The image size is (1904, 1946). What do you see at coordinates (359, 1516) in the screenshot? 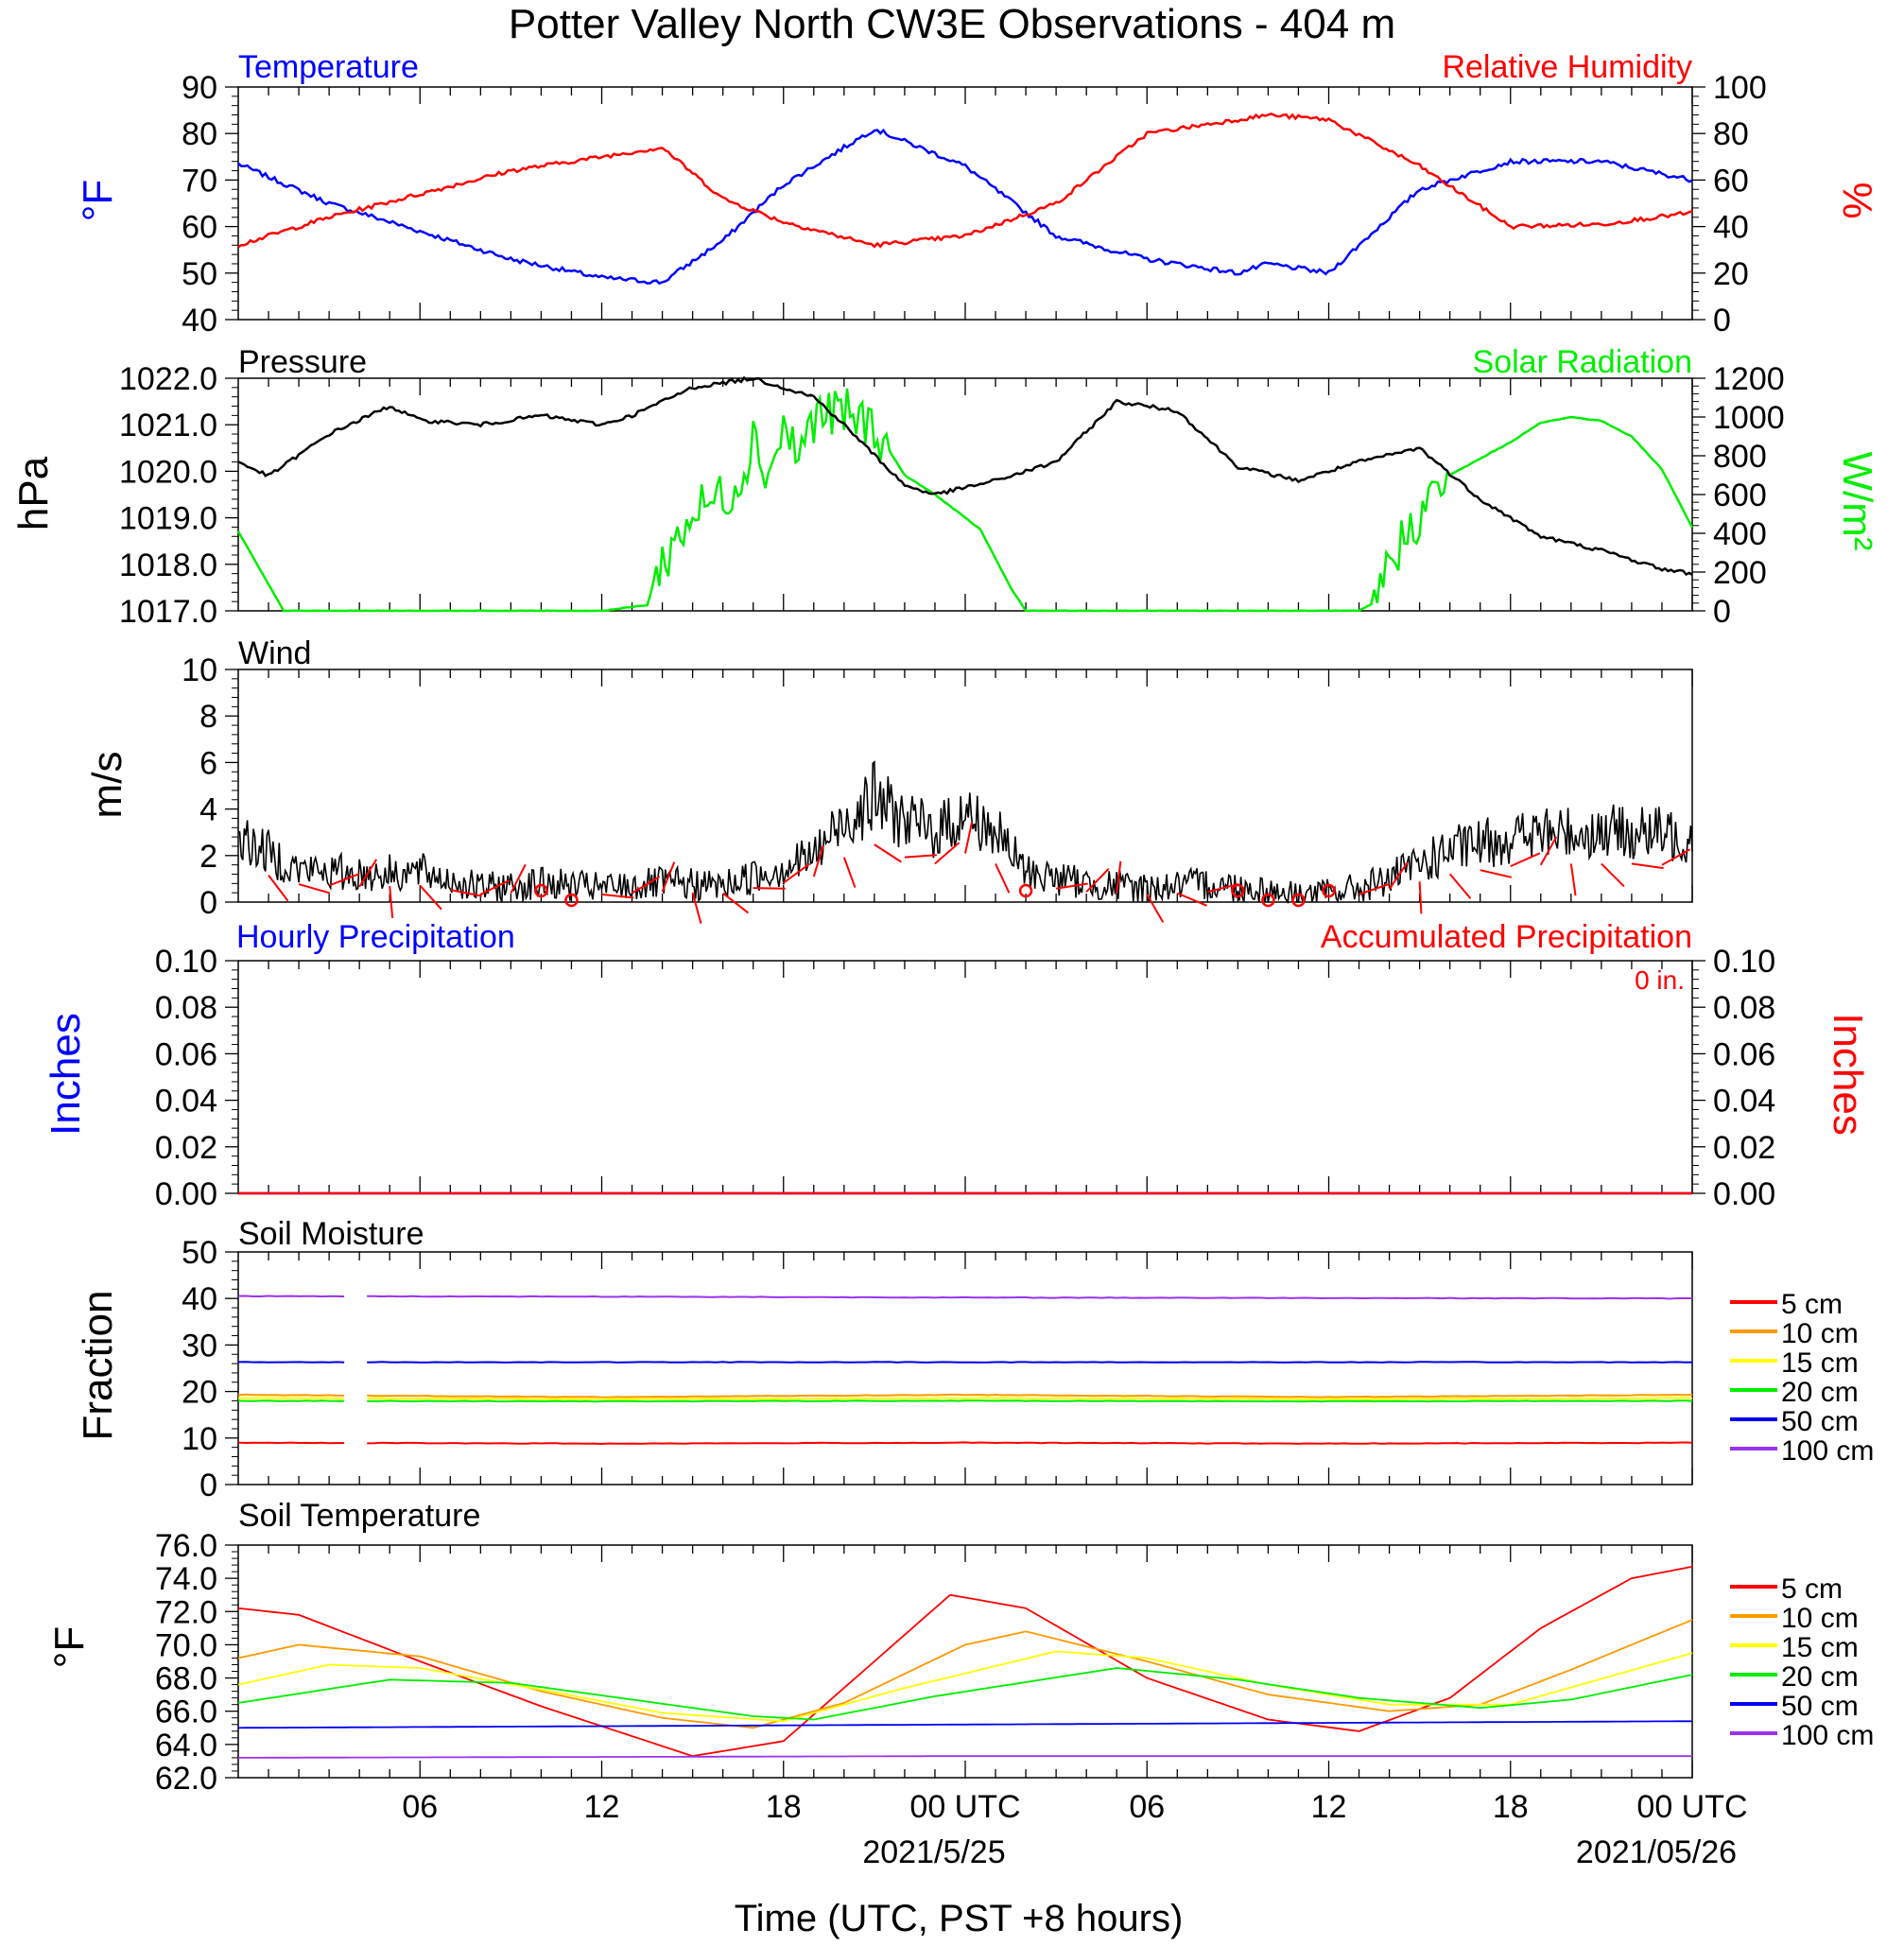
I see `soil-temperature-title: Soil Temperature` at bounding box center [359, 1516].